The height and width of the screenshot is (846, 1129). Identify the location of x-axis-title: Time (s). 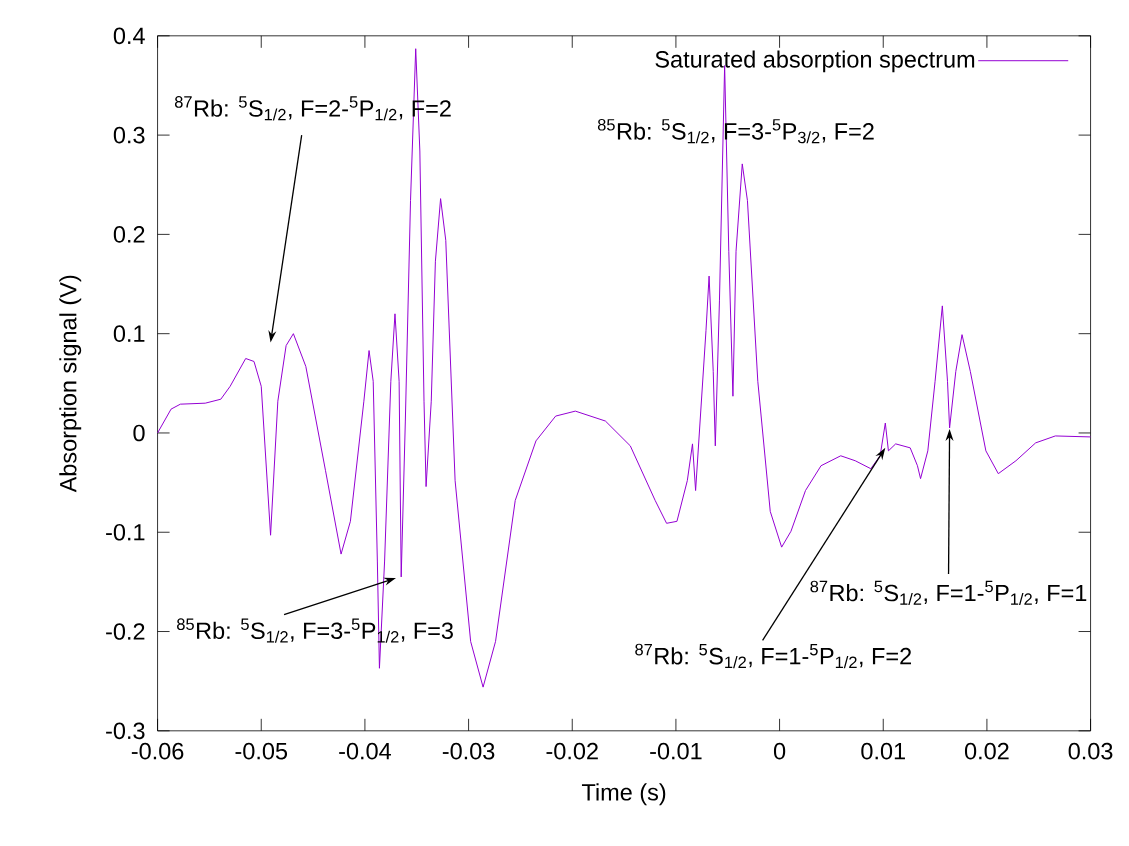
(623, 794).